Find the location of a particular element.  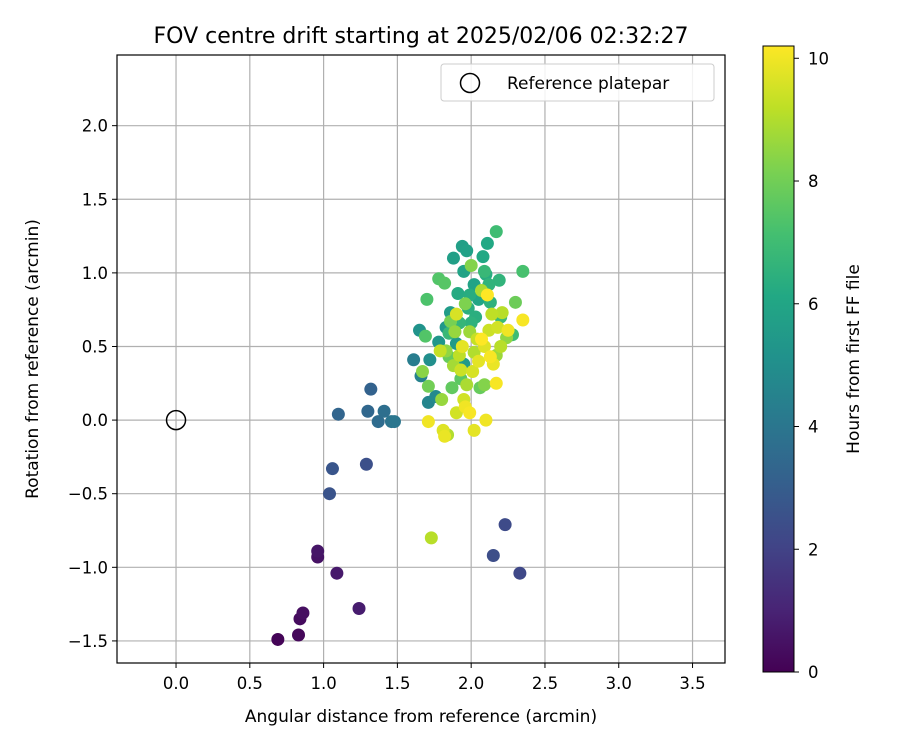

legend-frame is located at coordinates (577, 82).